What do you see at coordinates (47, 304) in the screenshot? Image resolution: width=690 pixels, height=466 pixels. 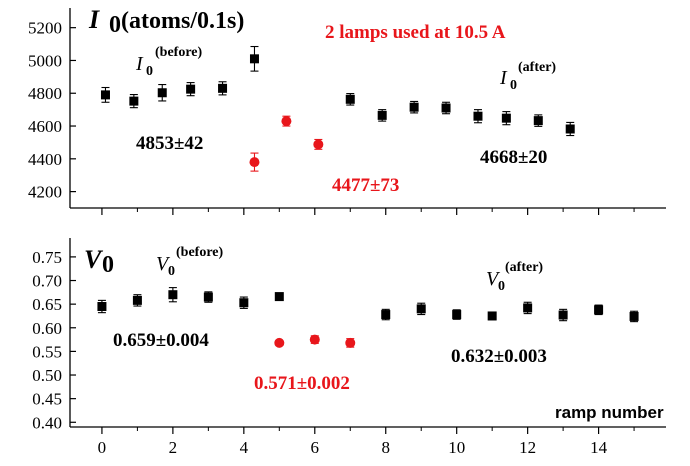 I see `bottom-y-tick-label: 0.65` at bounding box center [47, 304].